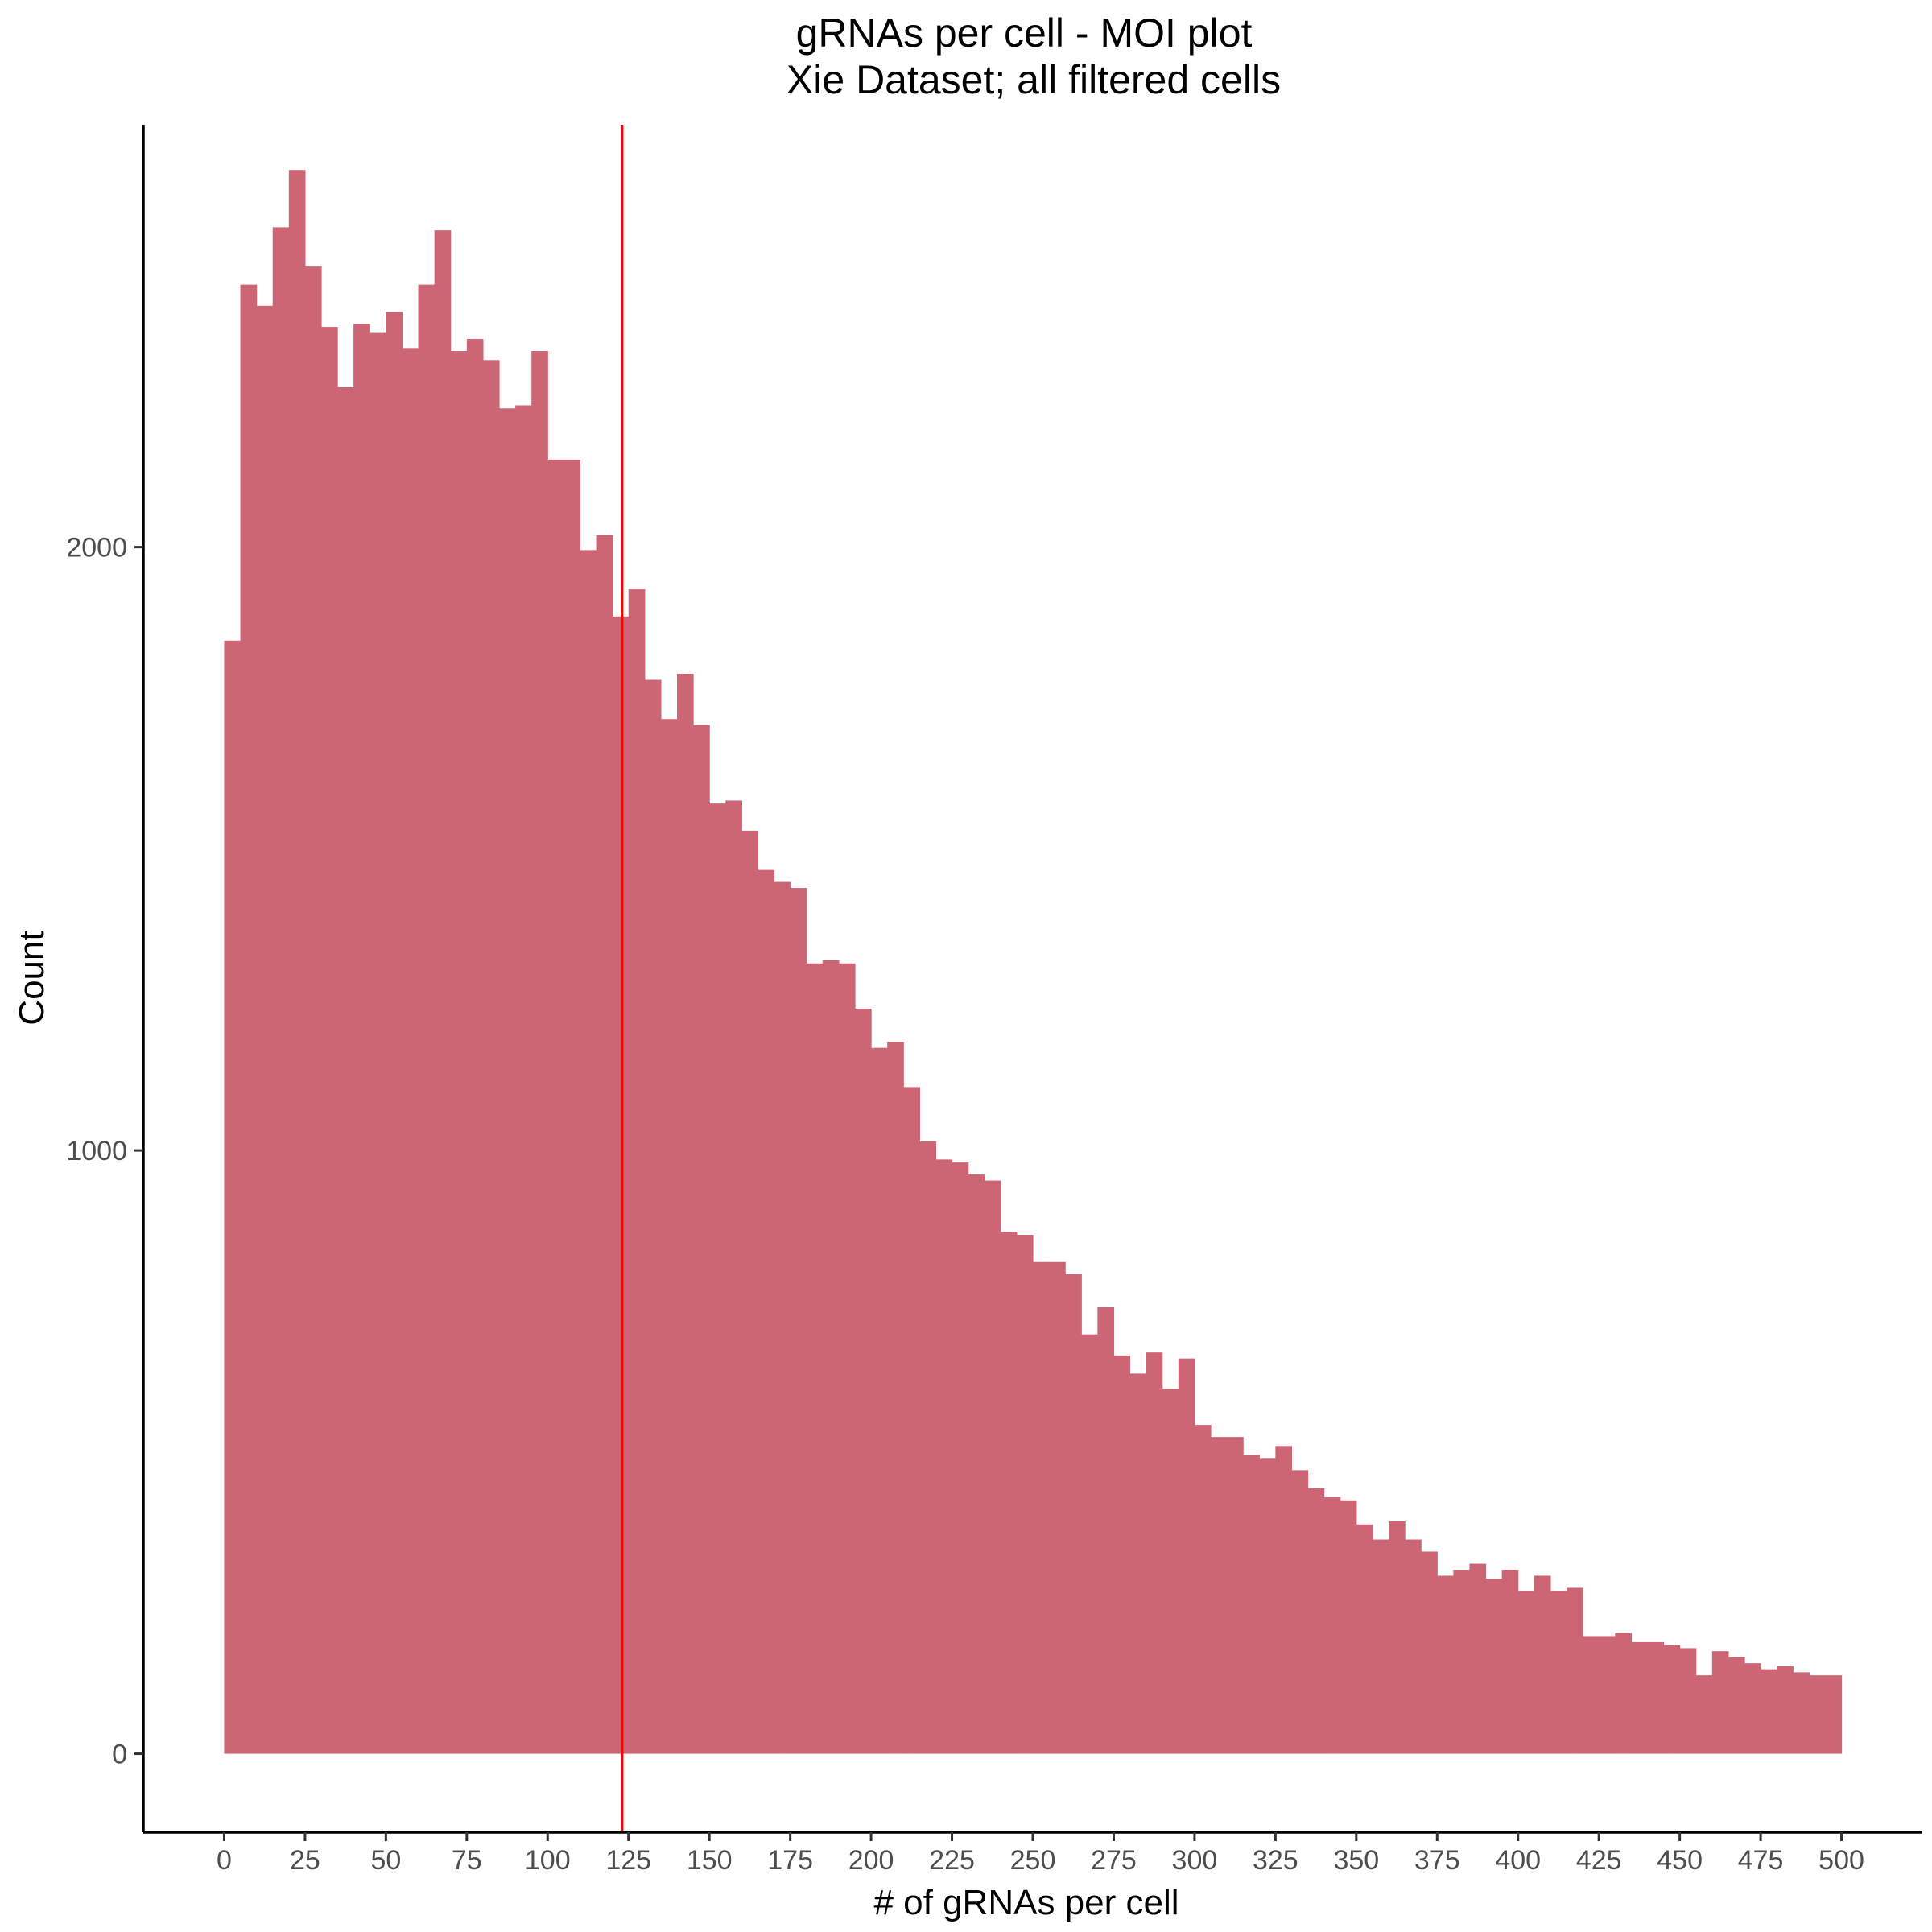  Describe the element at coordinates (1033, 79) in the screenshot. I see `chart-subtitle: Xie Dataset; all filtered cells` at that location.